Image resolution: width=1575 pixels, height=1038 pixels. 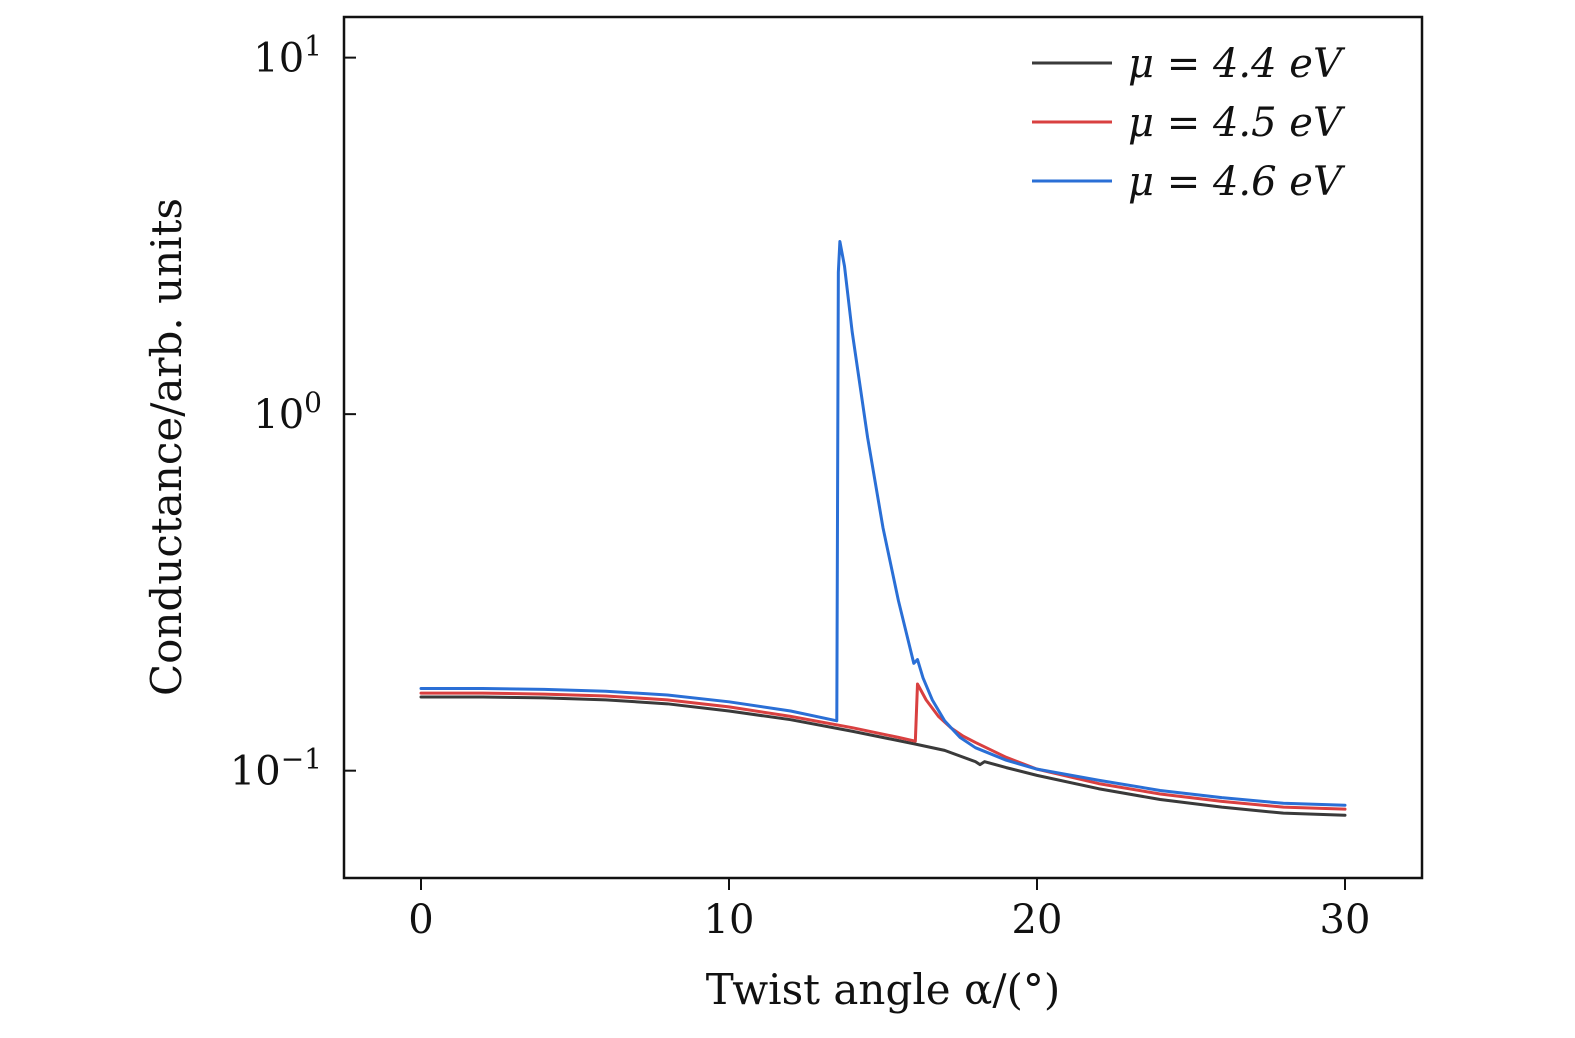 I want to click on y-tick-exponent: 1, so click(x=313, y=46).